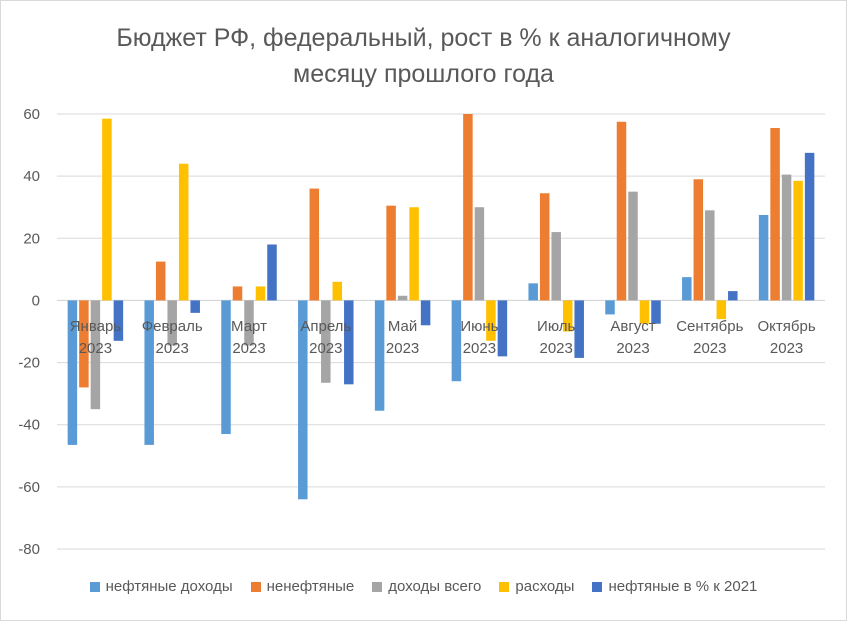  What do you see at coordinates (310, 586) in the screenshot?
I see `legend-label: ненефтяные` at bounding box center [310, 586].